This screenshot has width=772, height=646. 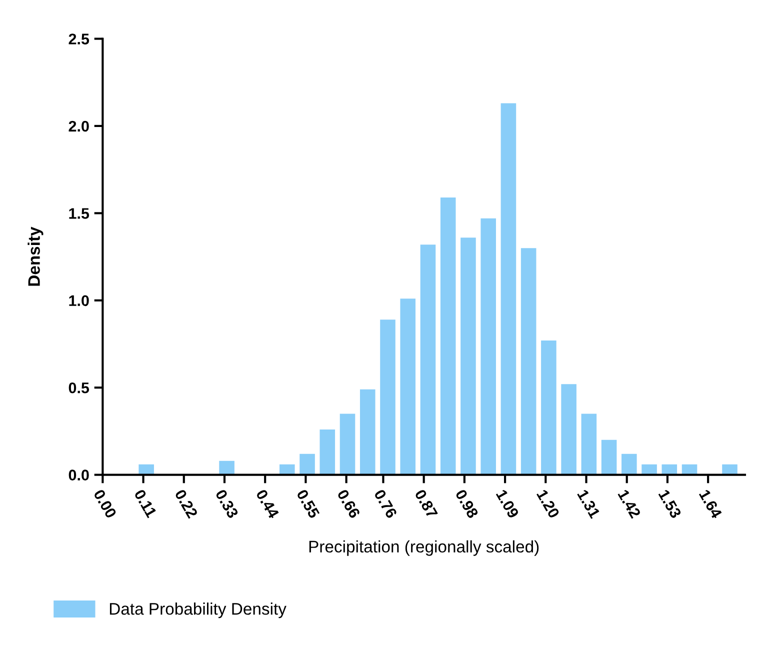 What do you see at coordinates (79, 388) in the screenshot?
I see `y-tick-label: 0.5` at bounding box center [79, 388].